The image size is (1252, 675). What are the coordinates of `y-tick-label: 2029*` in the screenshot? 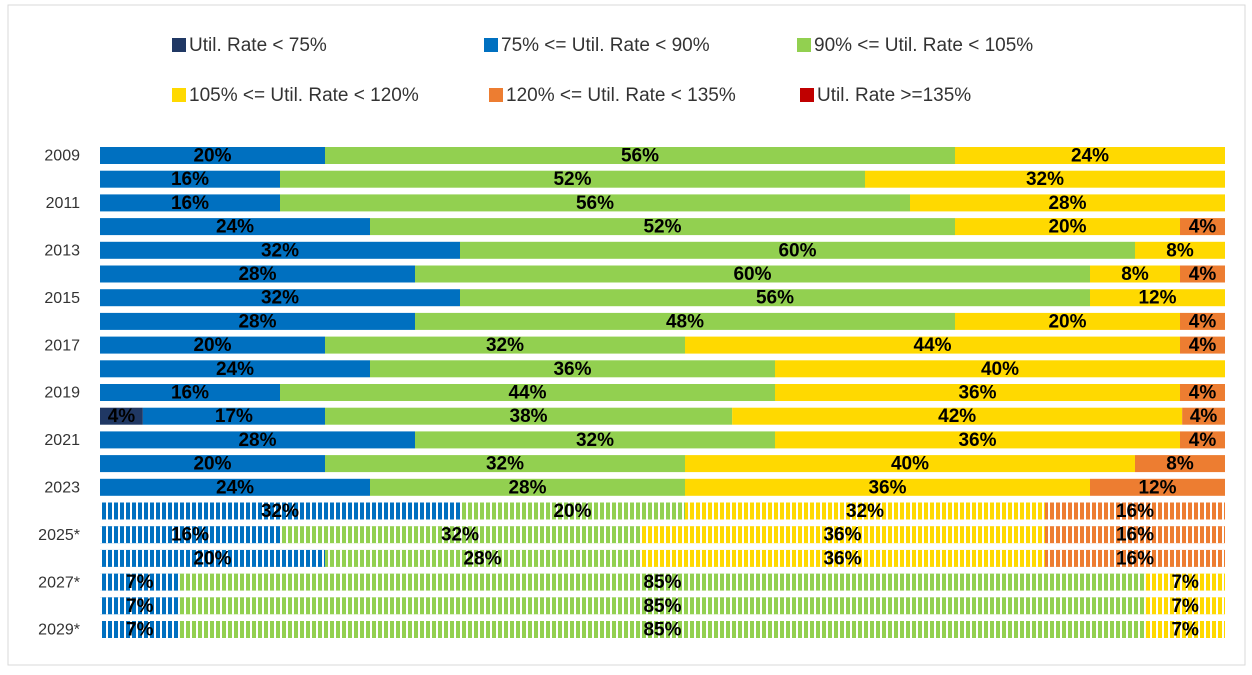 It's located at (59, 630).